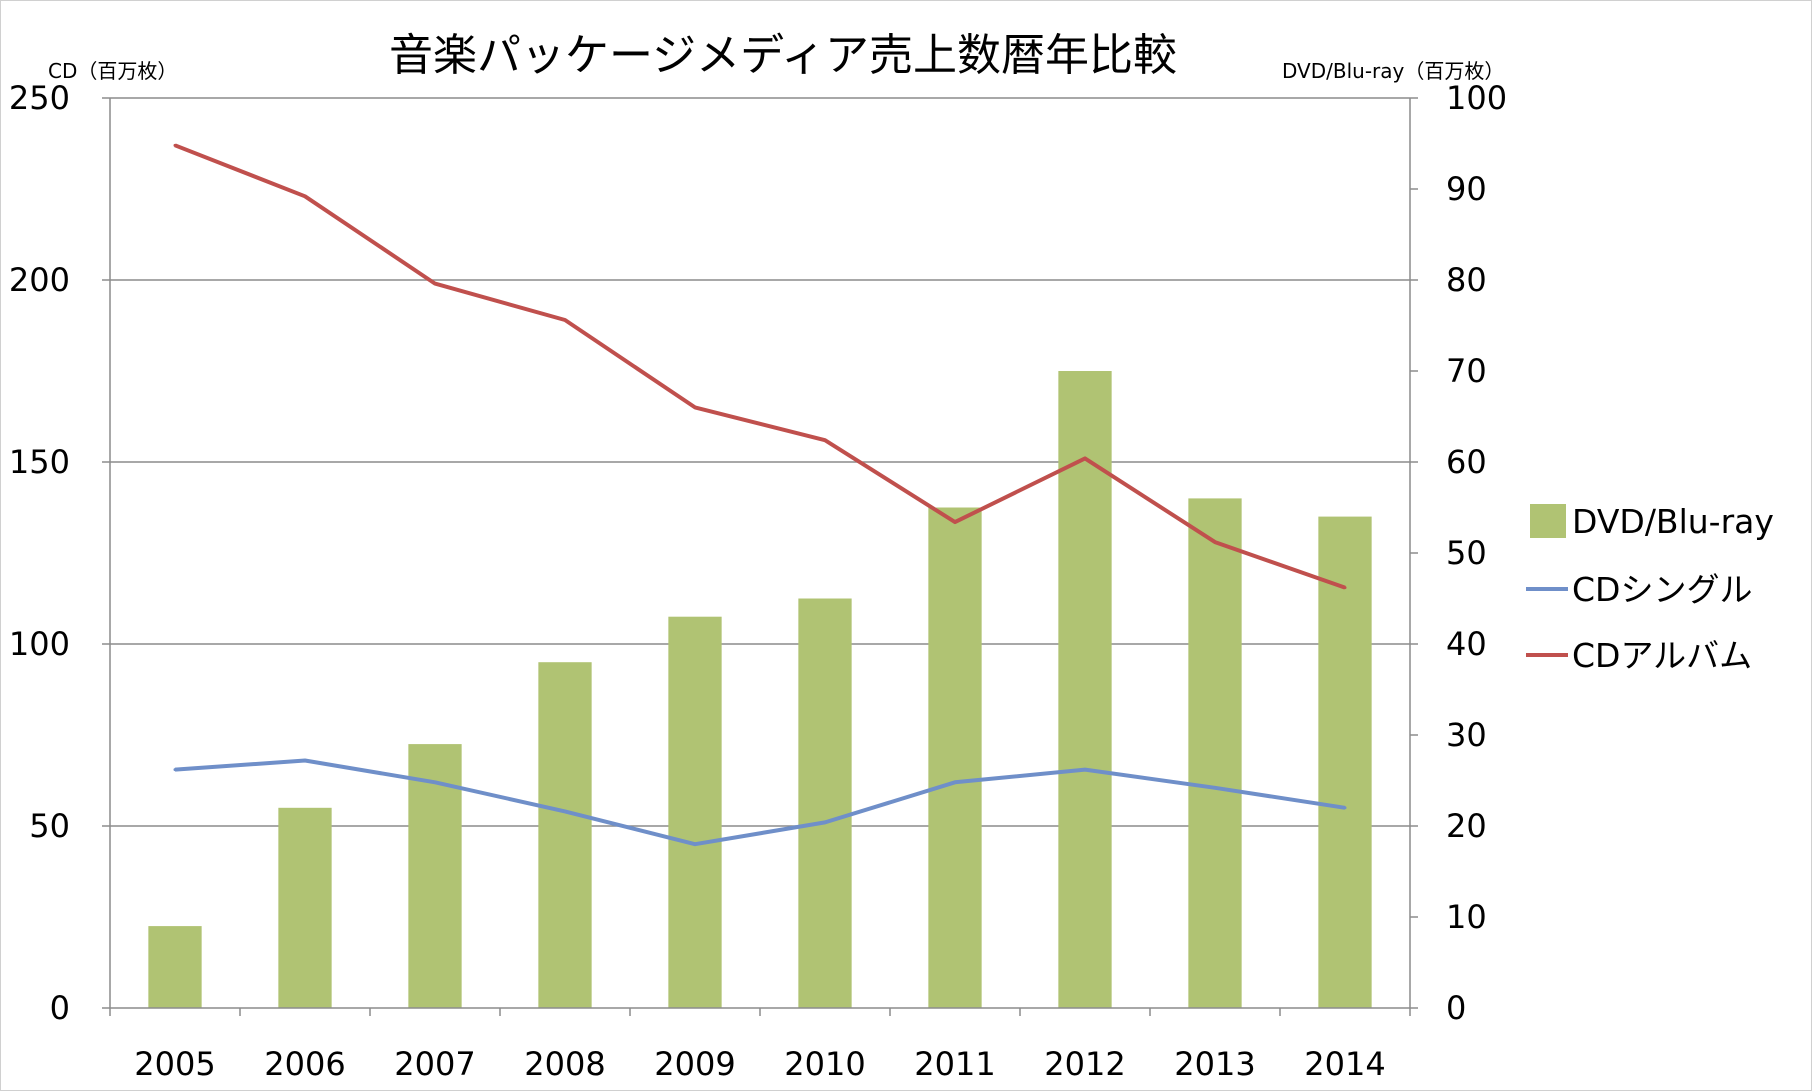 This screenshot has height=1091, width=1812. Describe the element at coordinates (564, 1064) in the screenshot. I see `x-tick-label: 2008` at that location.